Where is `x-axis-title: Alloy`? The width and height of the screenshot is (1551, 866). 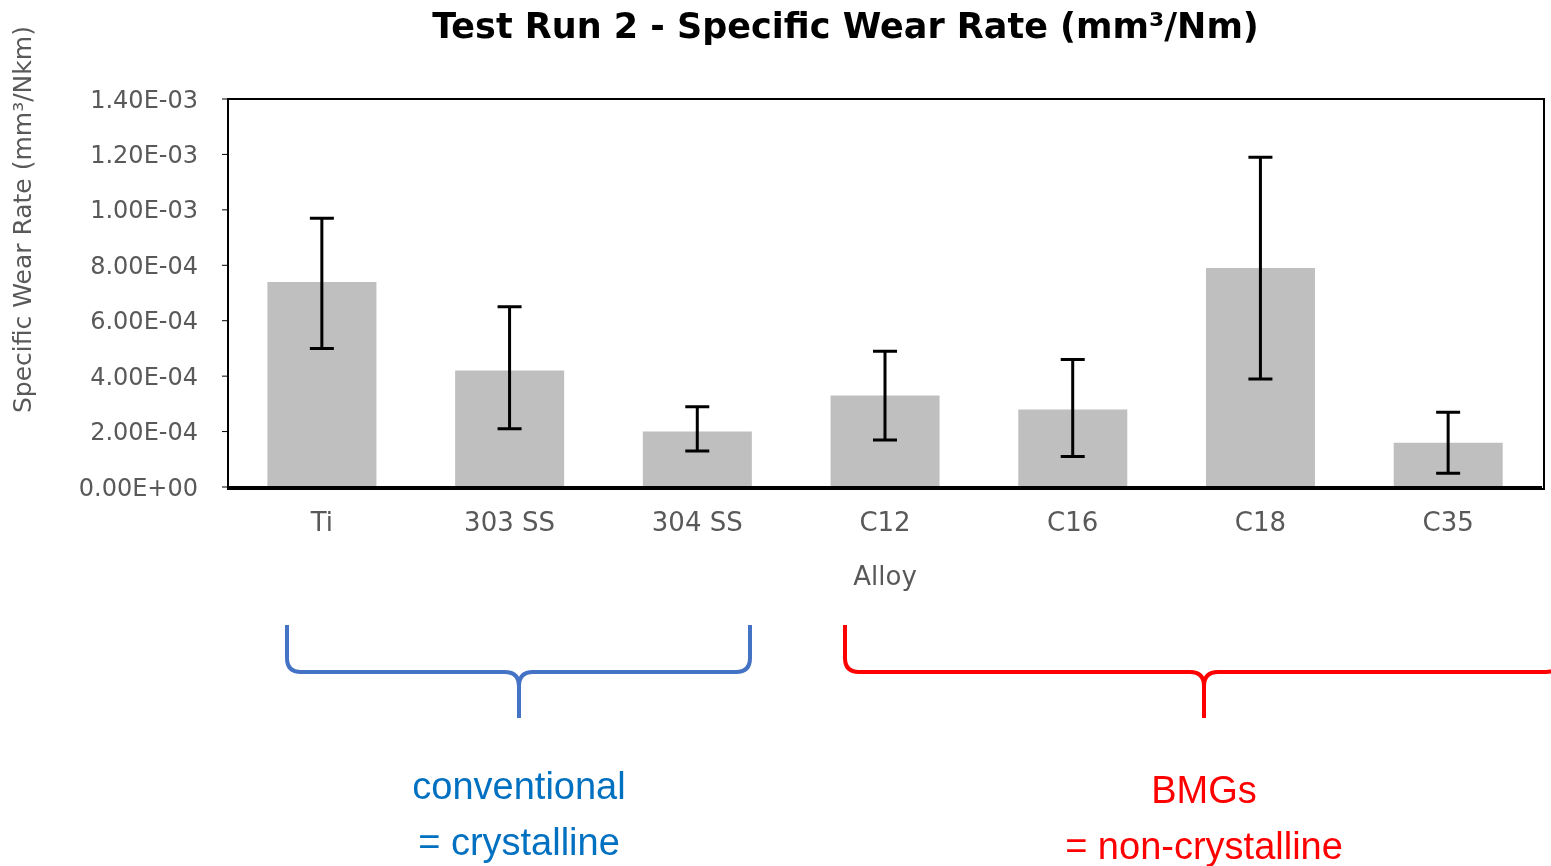 x-axis-title: Alloy is located at coordinates (885, 576).